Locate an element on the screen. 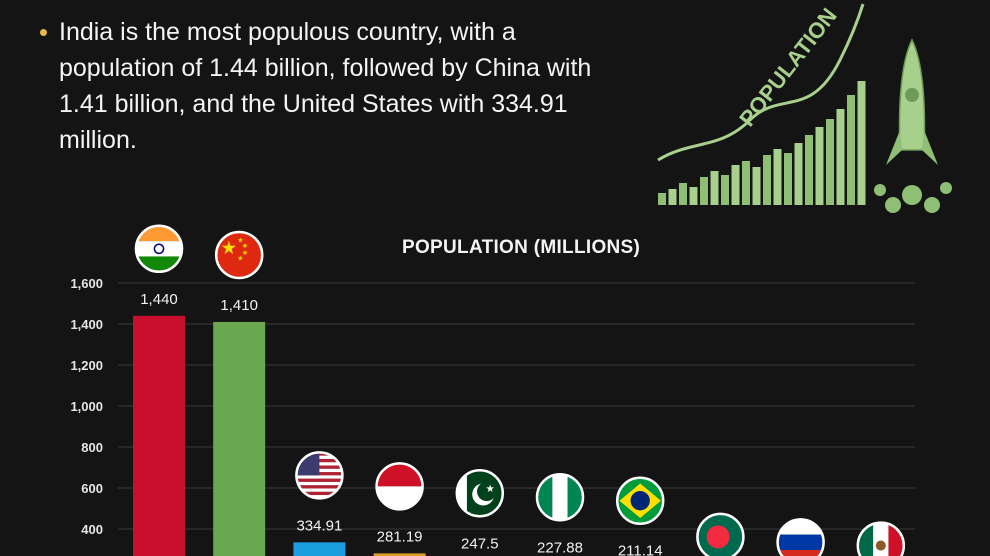 This screenshot has width=990, height=556. population-growth-illustration: POPULATION is located at coordinates (804, 108).